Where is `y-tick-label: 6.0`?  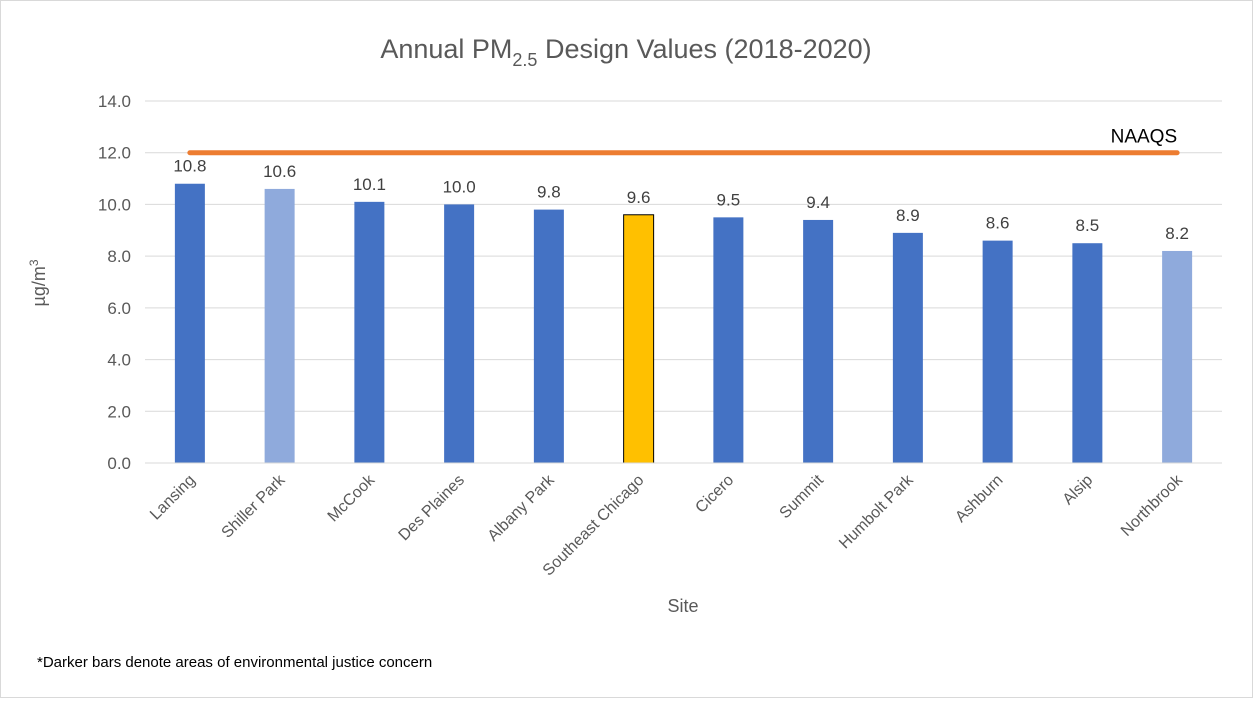
y-tick-label: 6.0 is located at coordinates (119, 308).